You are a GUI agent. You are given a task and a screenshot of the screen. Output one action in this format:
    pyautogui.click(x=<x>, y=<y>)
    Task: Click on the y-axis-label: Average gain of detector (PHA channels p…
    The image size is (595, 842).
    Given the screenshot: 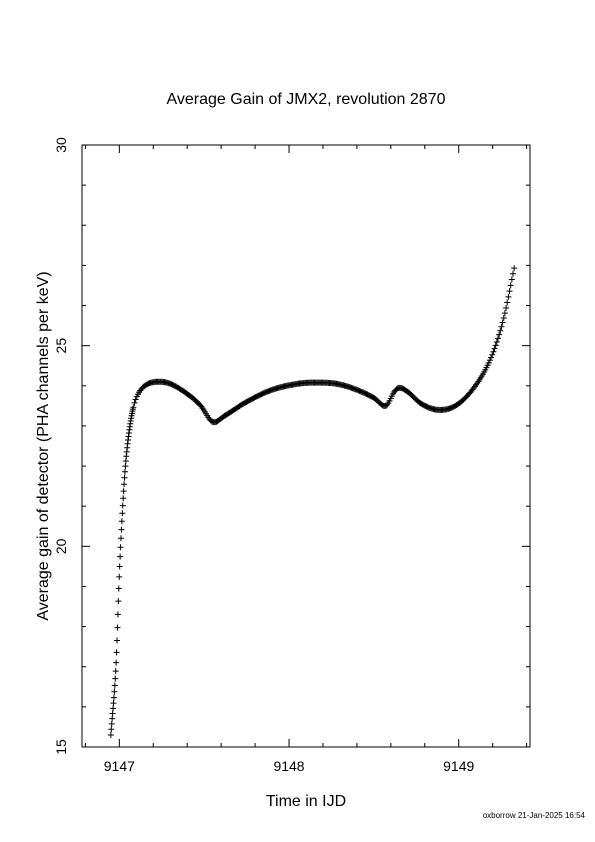 What is the action you would take?
    pyautogui.click(x=43, y=445)
    